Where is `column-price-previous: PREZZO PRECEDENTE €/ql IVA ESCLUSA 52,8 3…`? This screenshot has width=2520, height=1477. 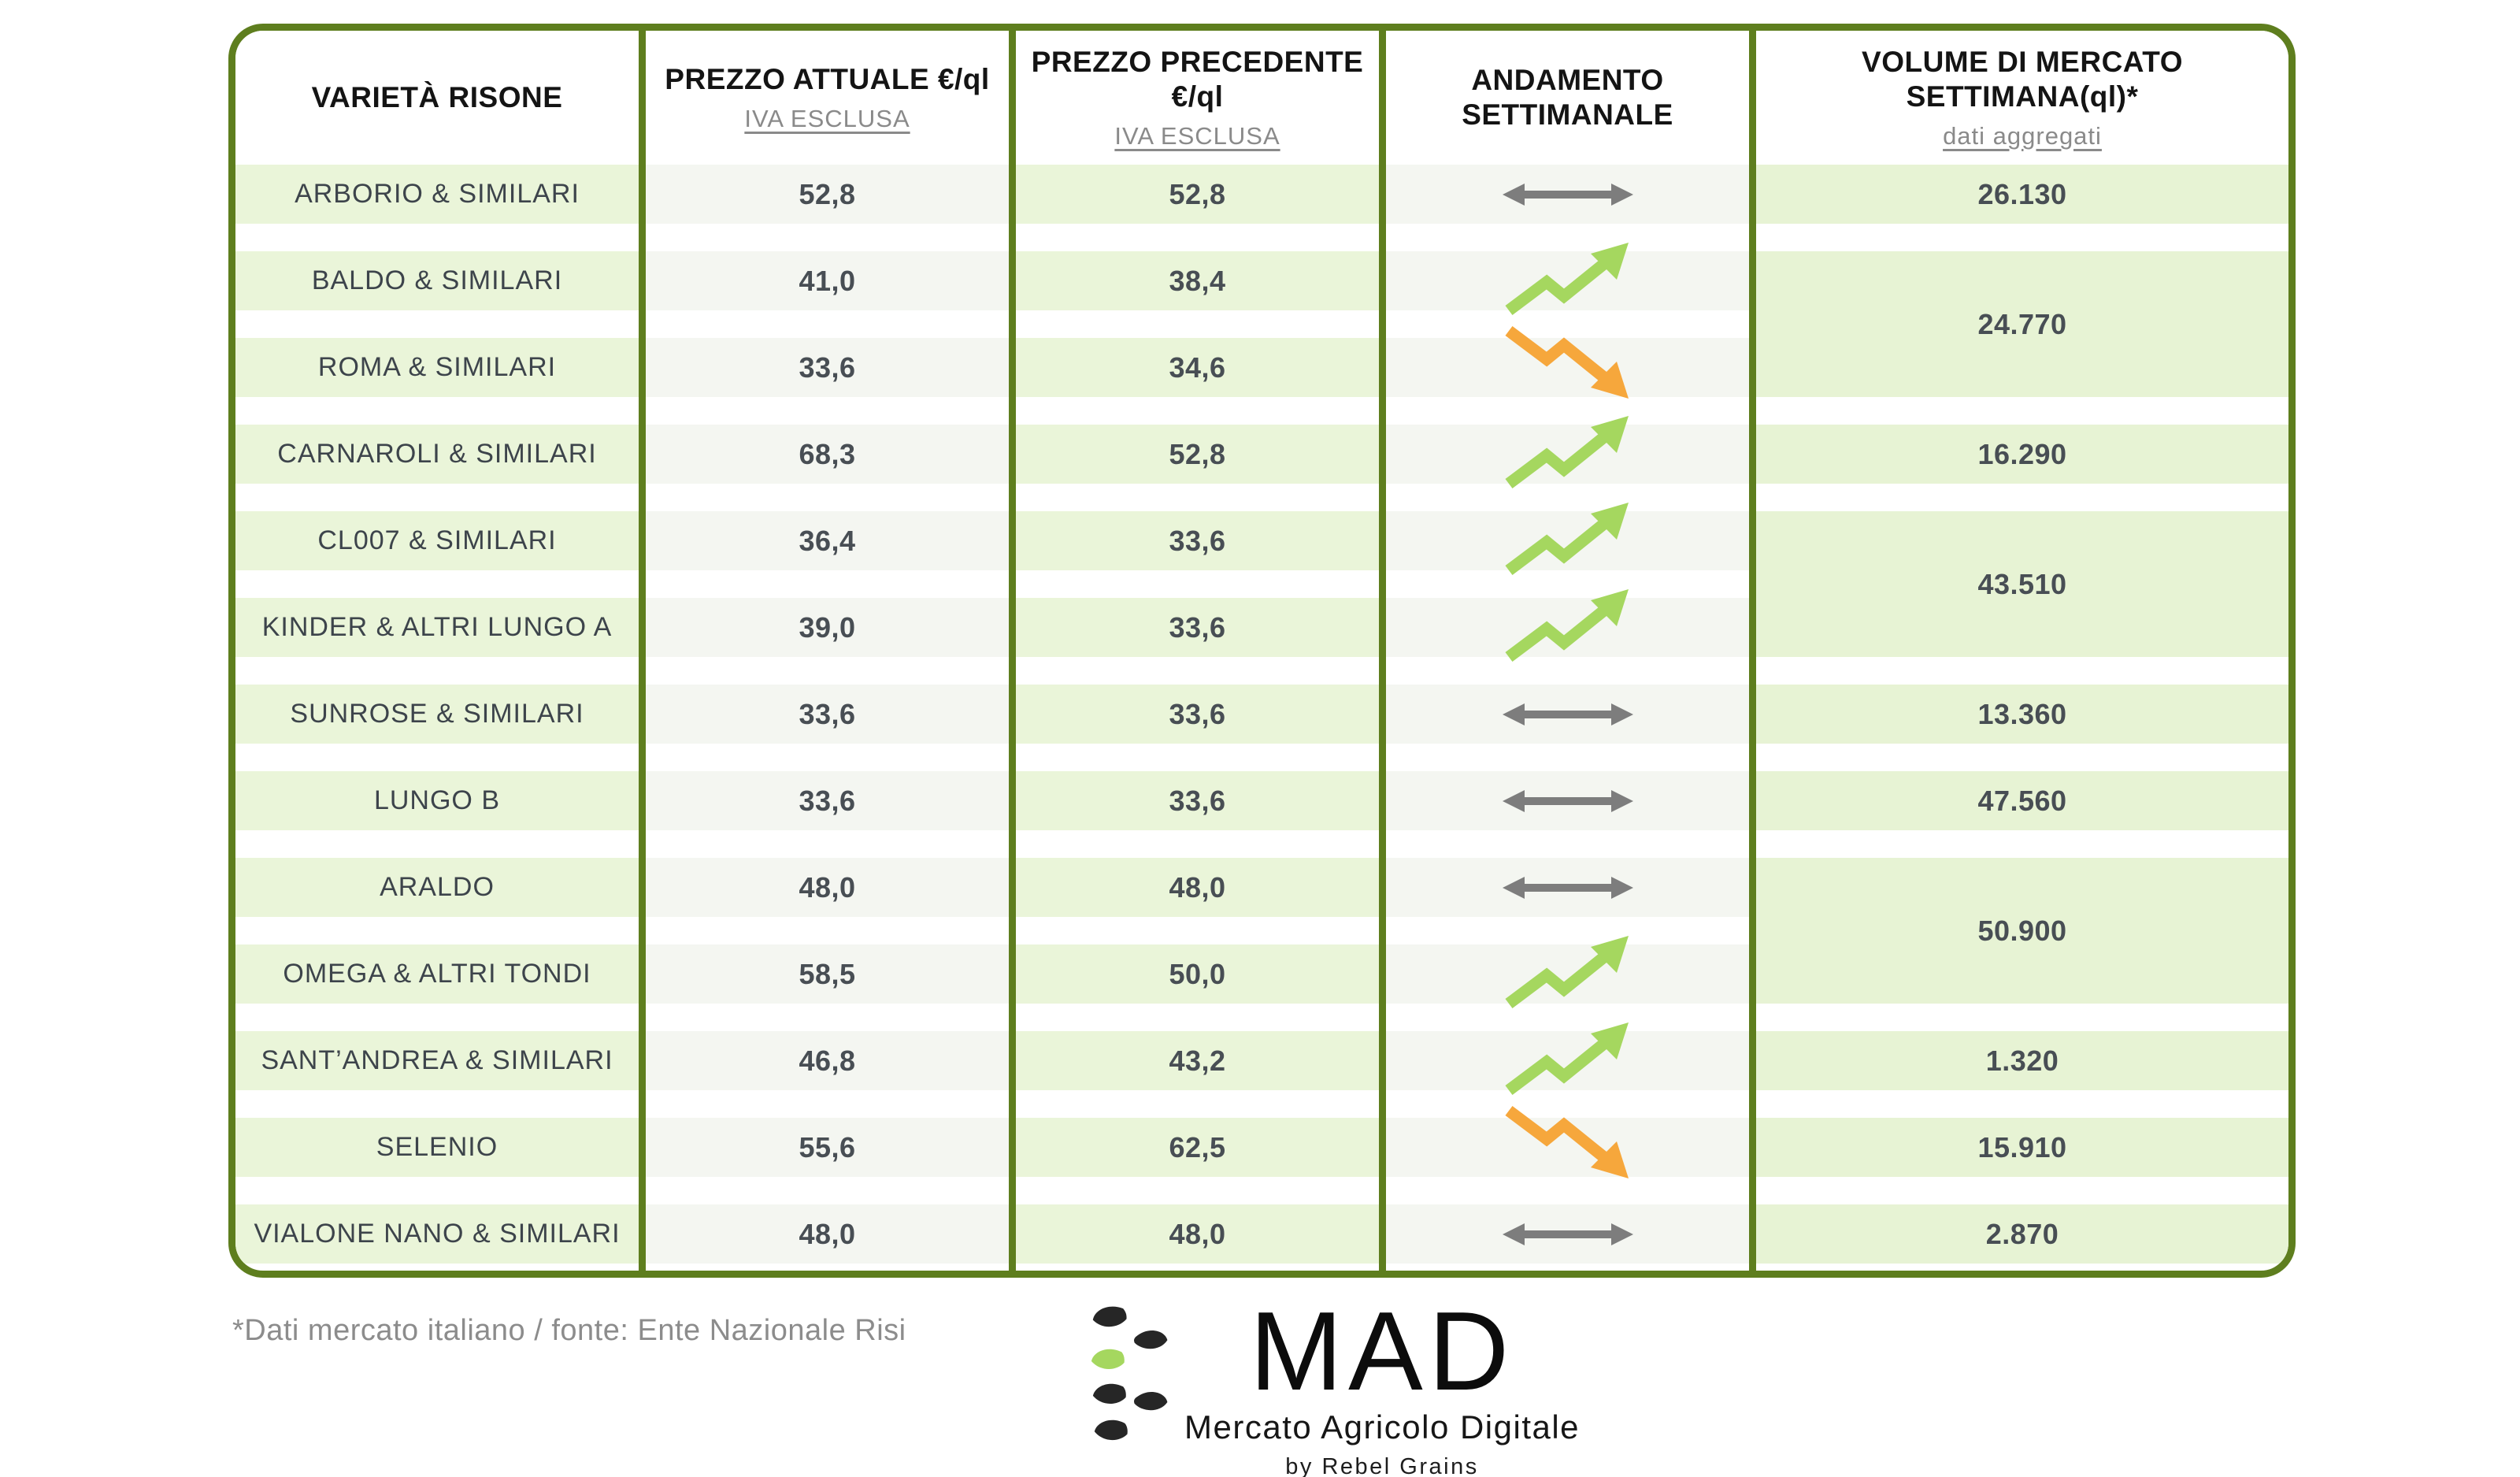
column-price-previous: PREZZO PRECEDENTE €/ql IVA ESCLUSA 52,8 3… is located at coordinates (1194, 651).